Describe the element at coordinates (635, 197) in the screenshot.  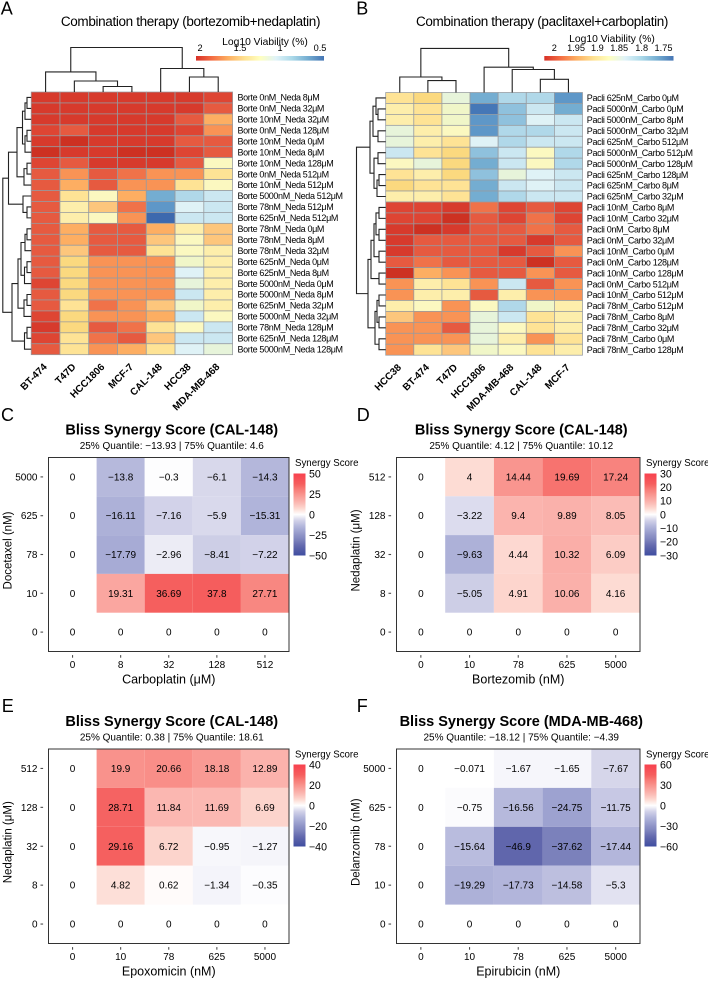
I see `svg-text: Pacli 625nM_Carbo 32μM` at that location.